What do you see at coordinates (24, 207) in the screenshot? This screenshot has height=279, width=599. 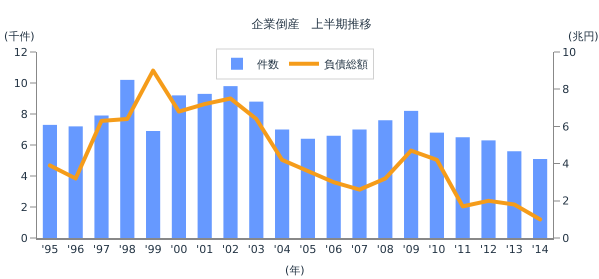 I see `y-tick-label: 2` at bounding box center [24, 207].